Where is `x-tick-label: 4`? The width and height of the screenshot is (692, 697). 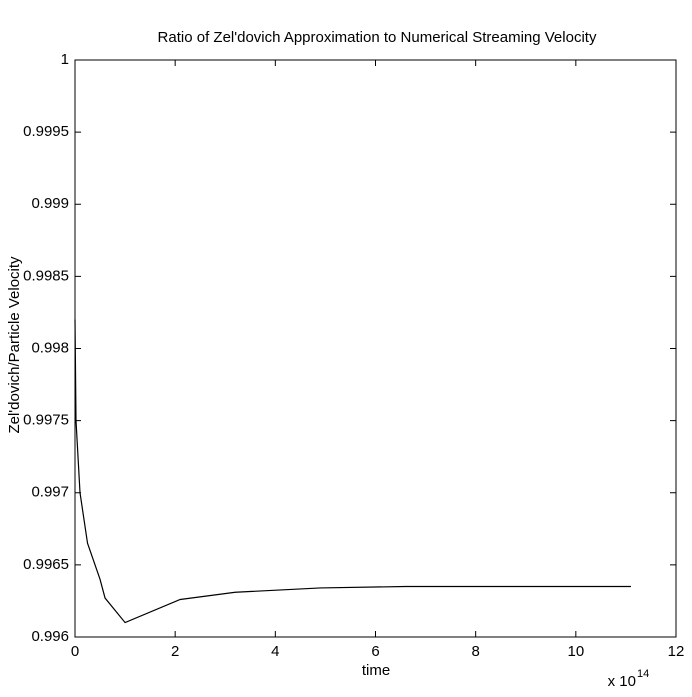
x-tick-label: 4 is located at coordinates (275, 651).